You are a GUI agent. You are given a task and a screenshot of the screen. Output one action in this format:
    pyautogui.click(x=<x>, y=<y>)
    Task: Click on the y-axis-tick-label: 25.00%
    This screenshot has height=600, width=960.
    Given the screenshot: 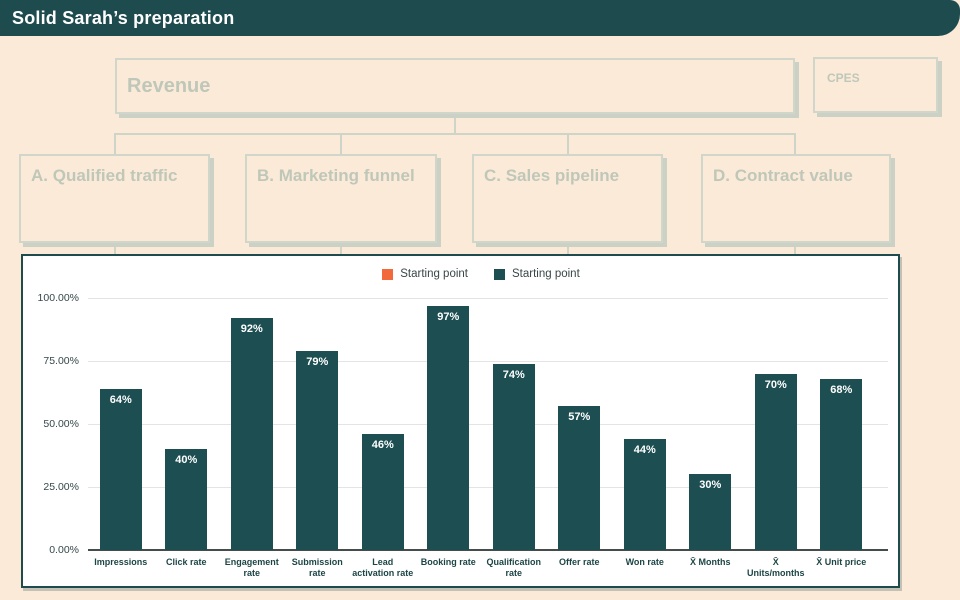 What is the action you would take?
    pyautogui.click(x=61, y=487)
    